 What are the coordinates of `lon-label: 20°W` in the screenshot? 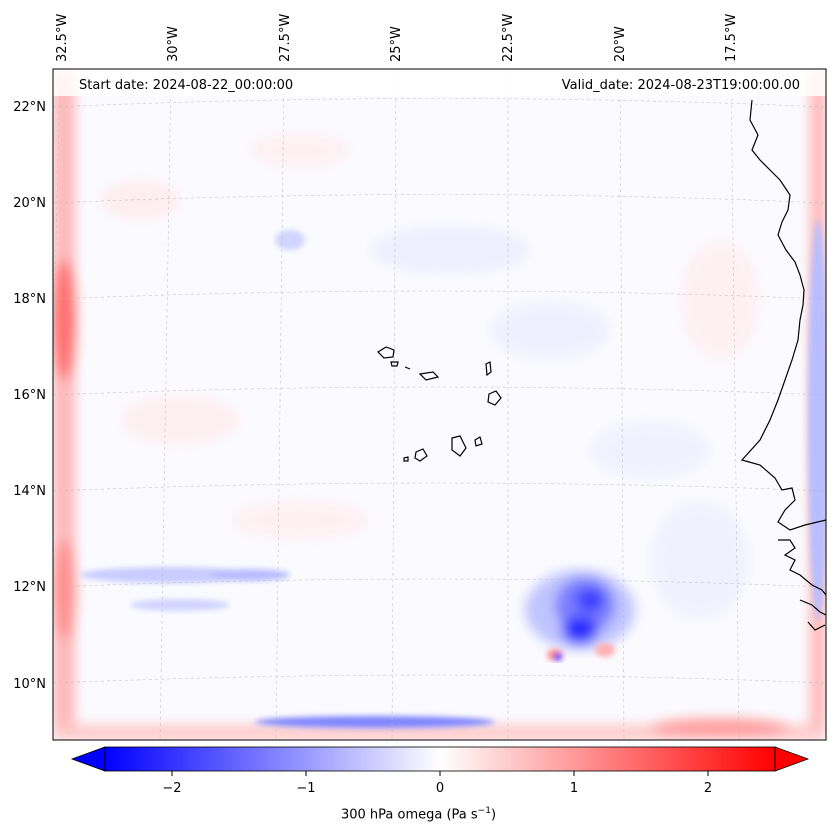 It's located at (620, 44).